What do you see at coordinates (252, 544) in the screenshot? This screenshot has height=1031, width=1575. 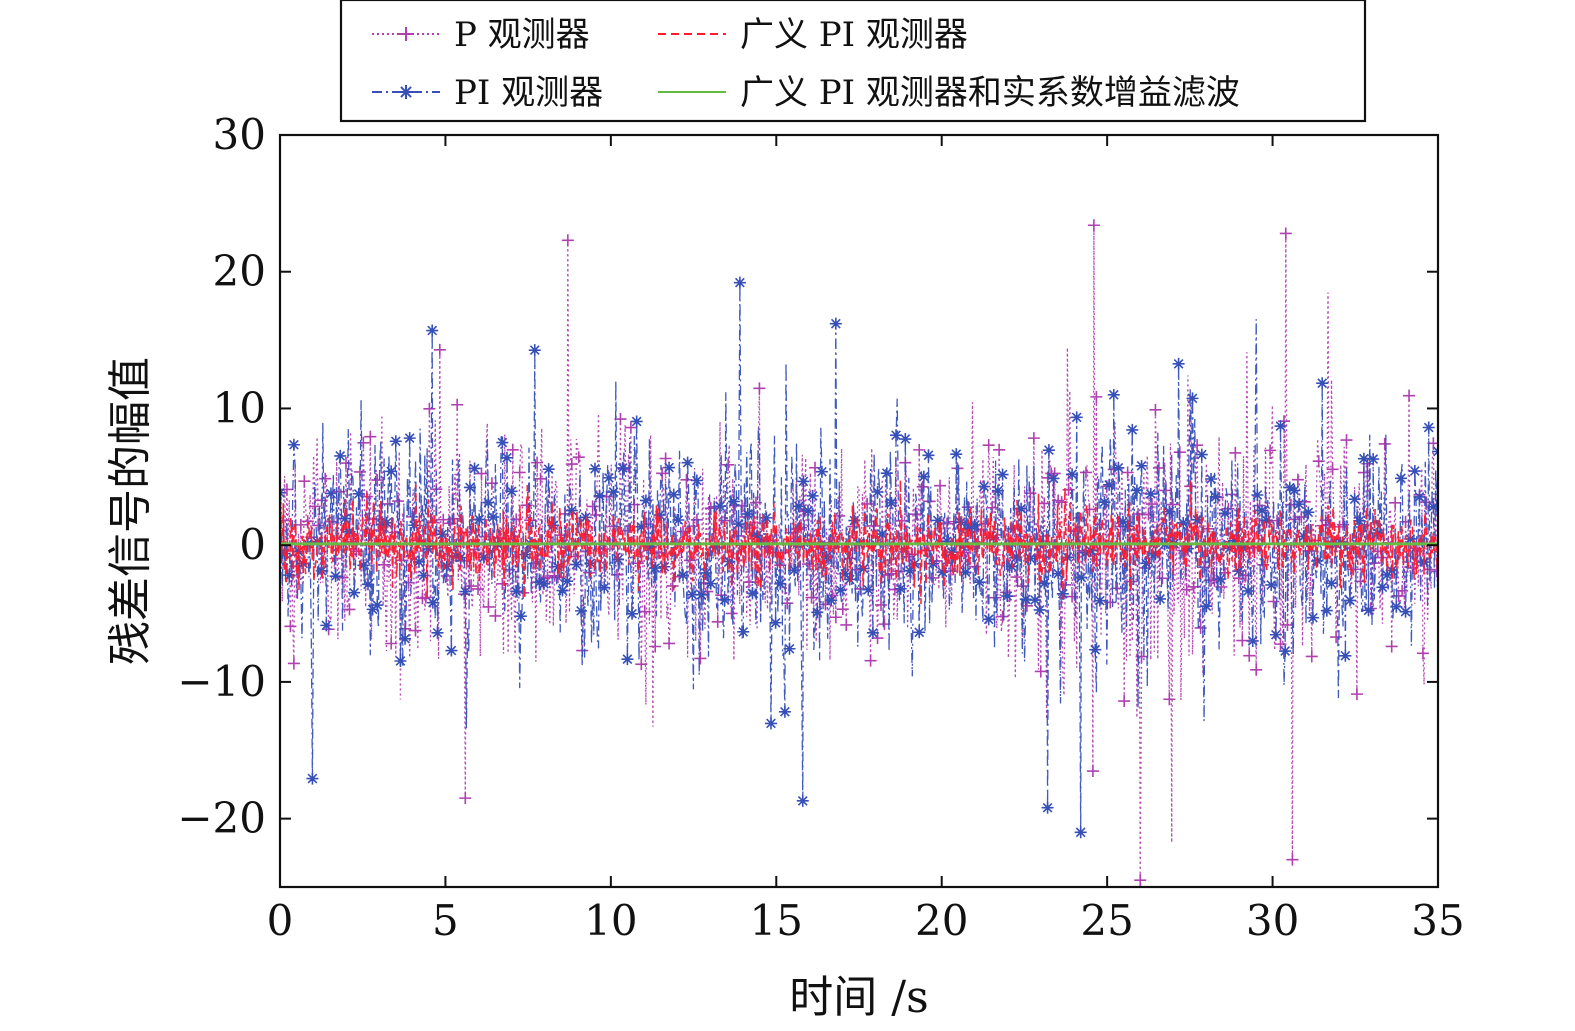 I see `y-tick-label: 0` at bounding box center [252, 544].